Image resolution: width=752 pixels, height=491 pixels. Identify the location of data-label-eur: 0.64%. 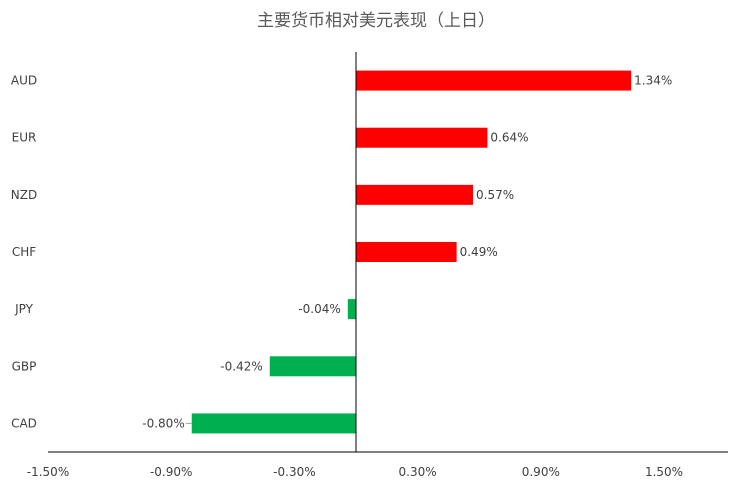
(509, 138).